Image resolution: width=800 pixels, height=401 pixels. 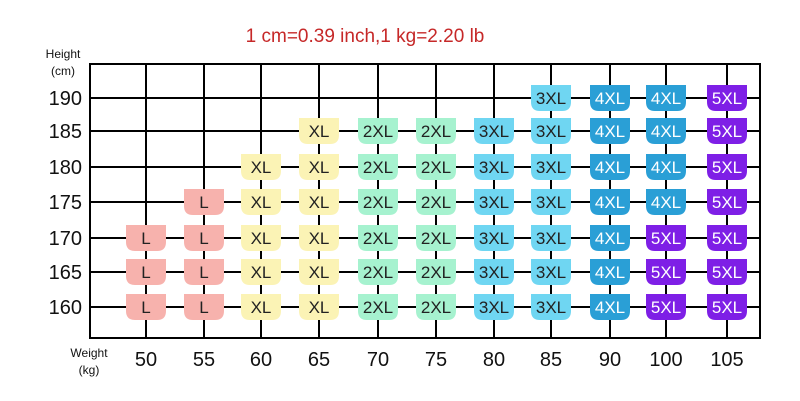 I want to click on unit-conversion-note: 1 cm=0.39 inch,1 kg=2.20 lb, so click(x=365, y=36).